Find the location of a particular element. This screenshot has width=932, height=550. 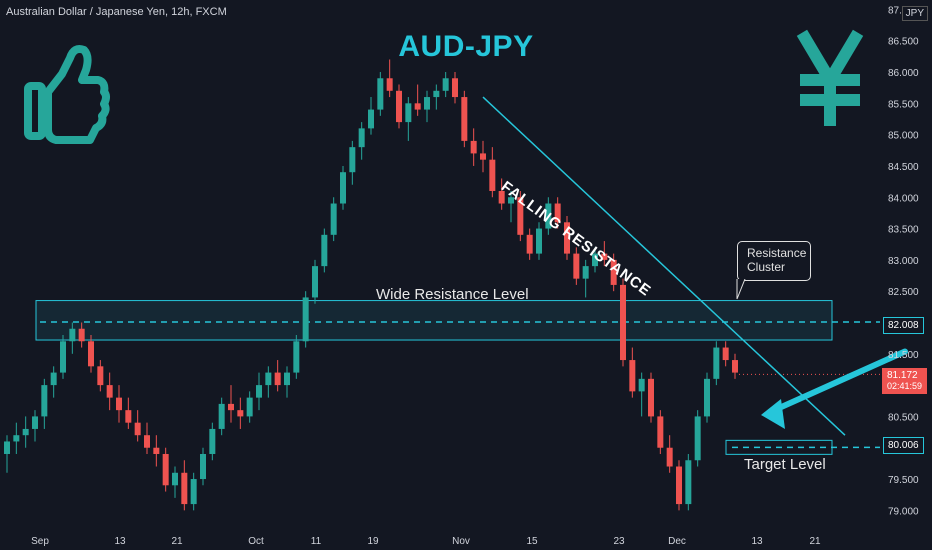

projection-arrow is located at coordinates (834, 388).